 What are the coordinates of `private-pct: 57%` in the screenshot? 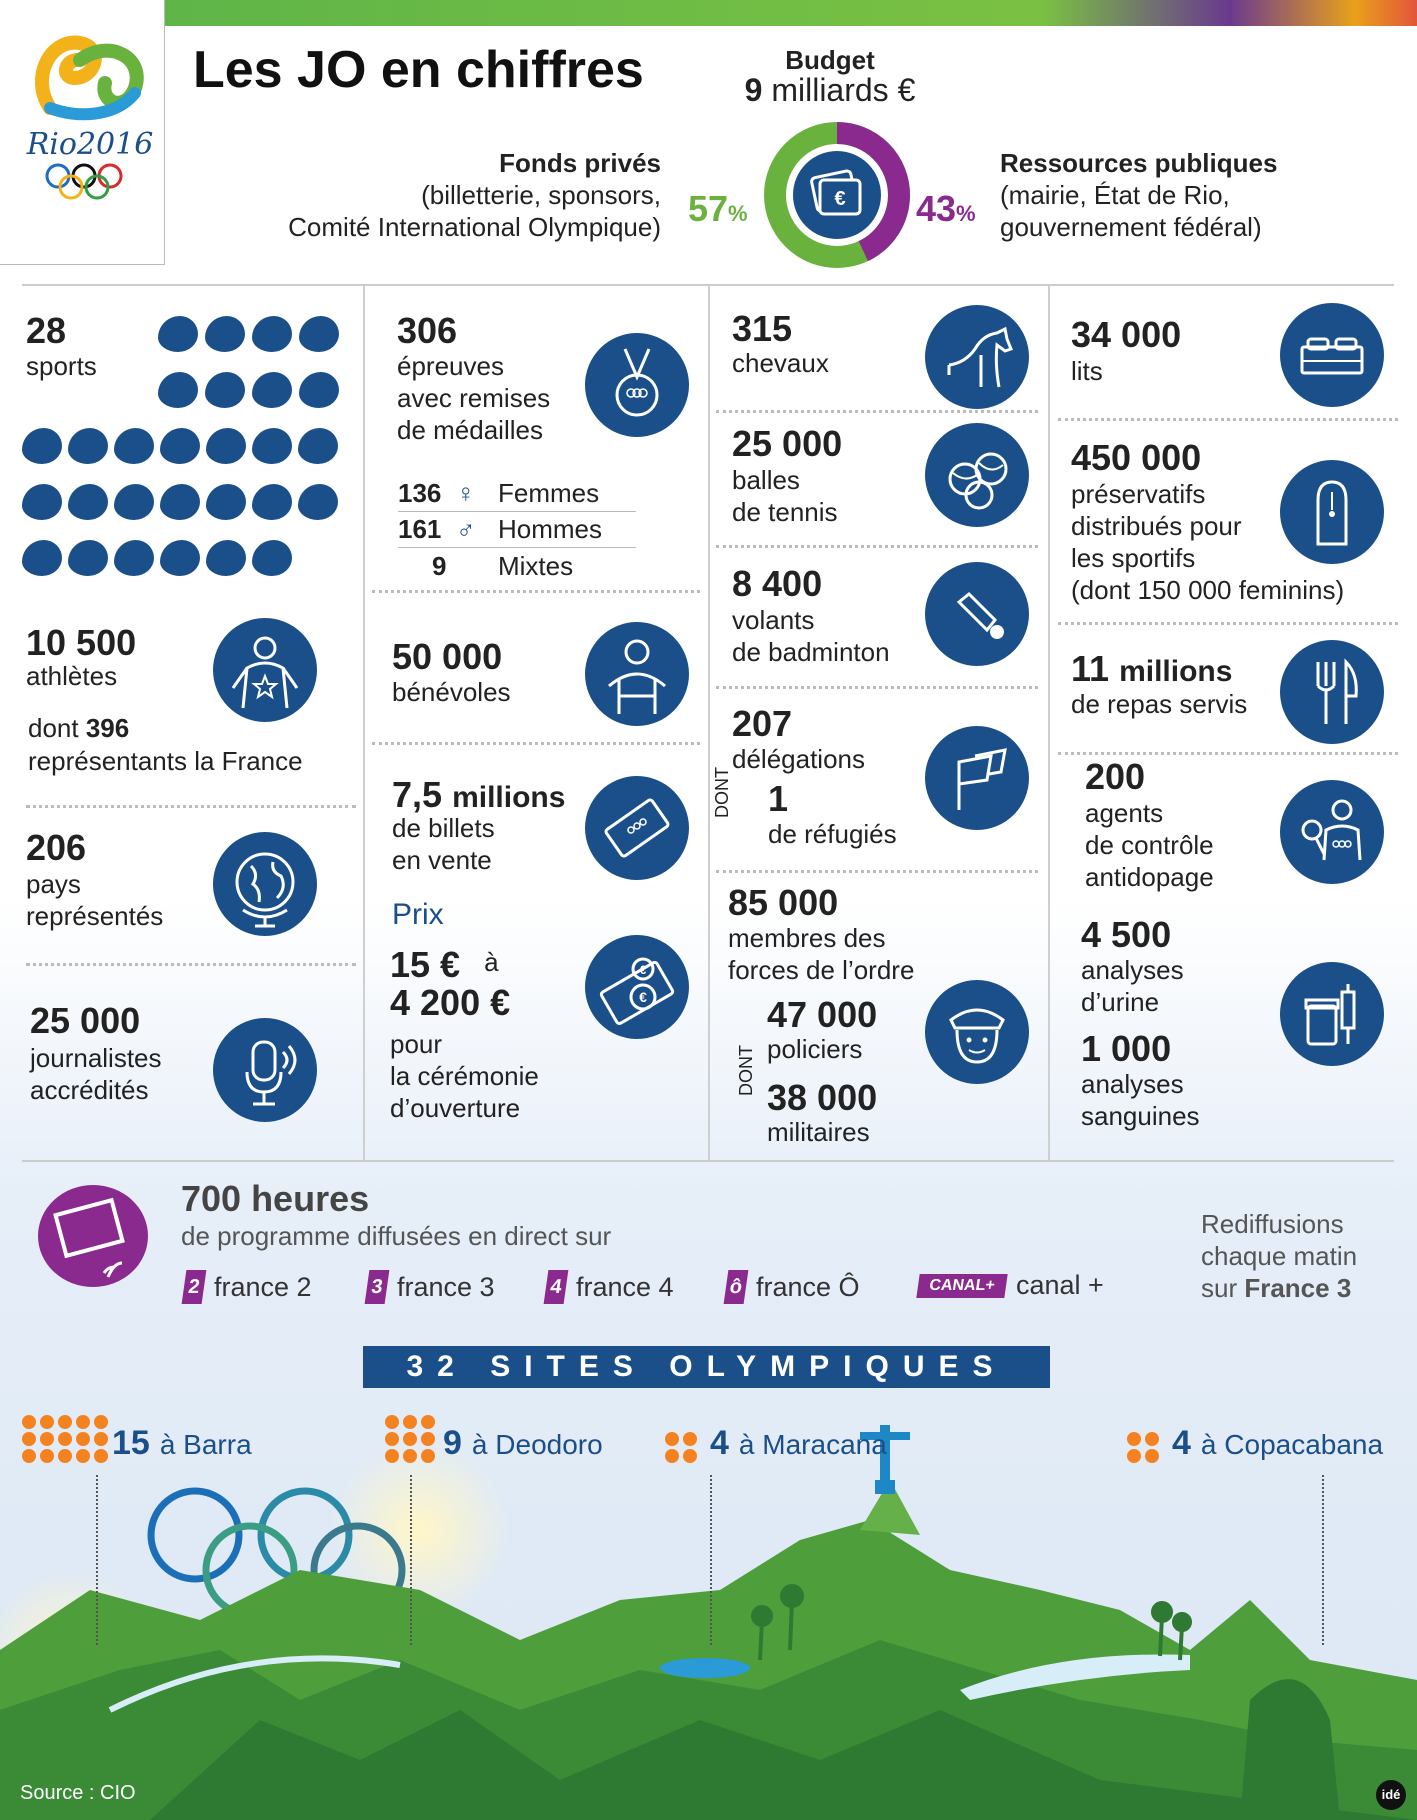 It's located at (718, 209).